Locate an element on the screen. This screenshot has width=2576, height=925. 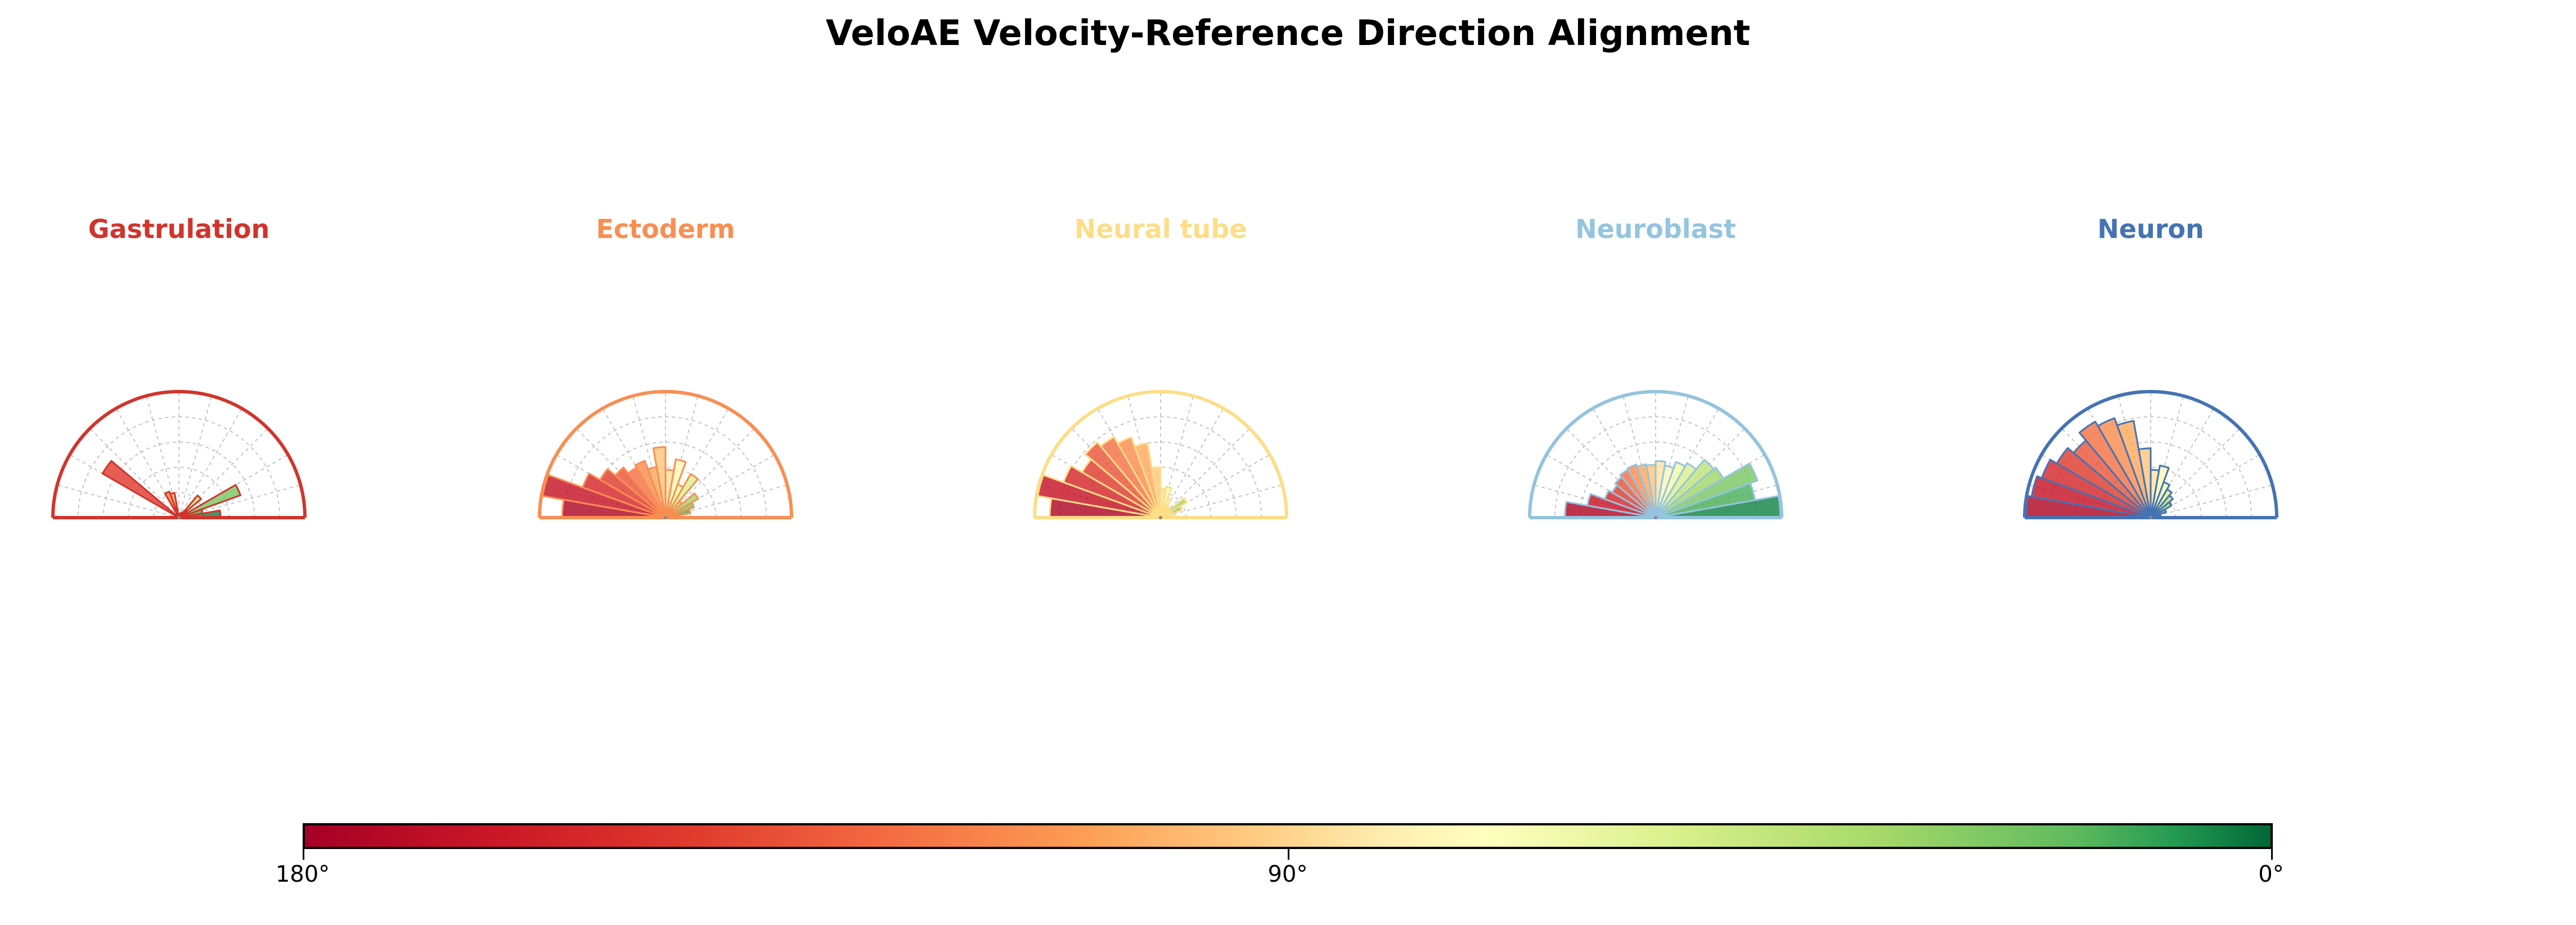
polar-panel-ectoderm: Ectoderm is located at coordinates (665, 394).